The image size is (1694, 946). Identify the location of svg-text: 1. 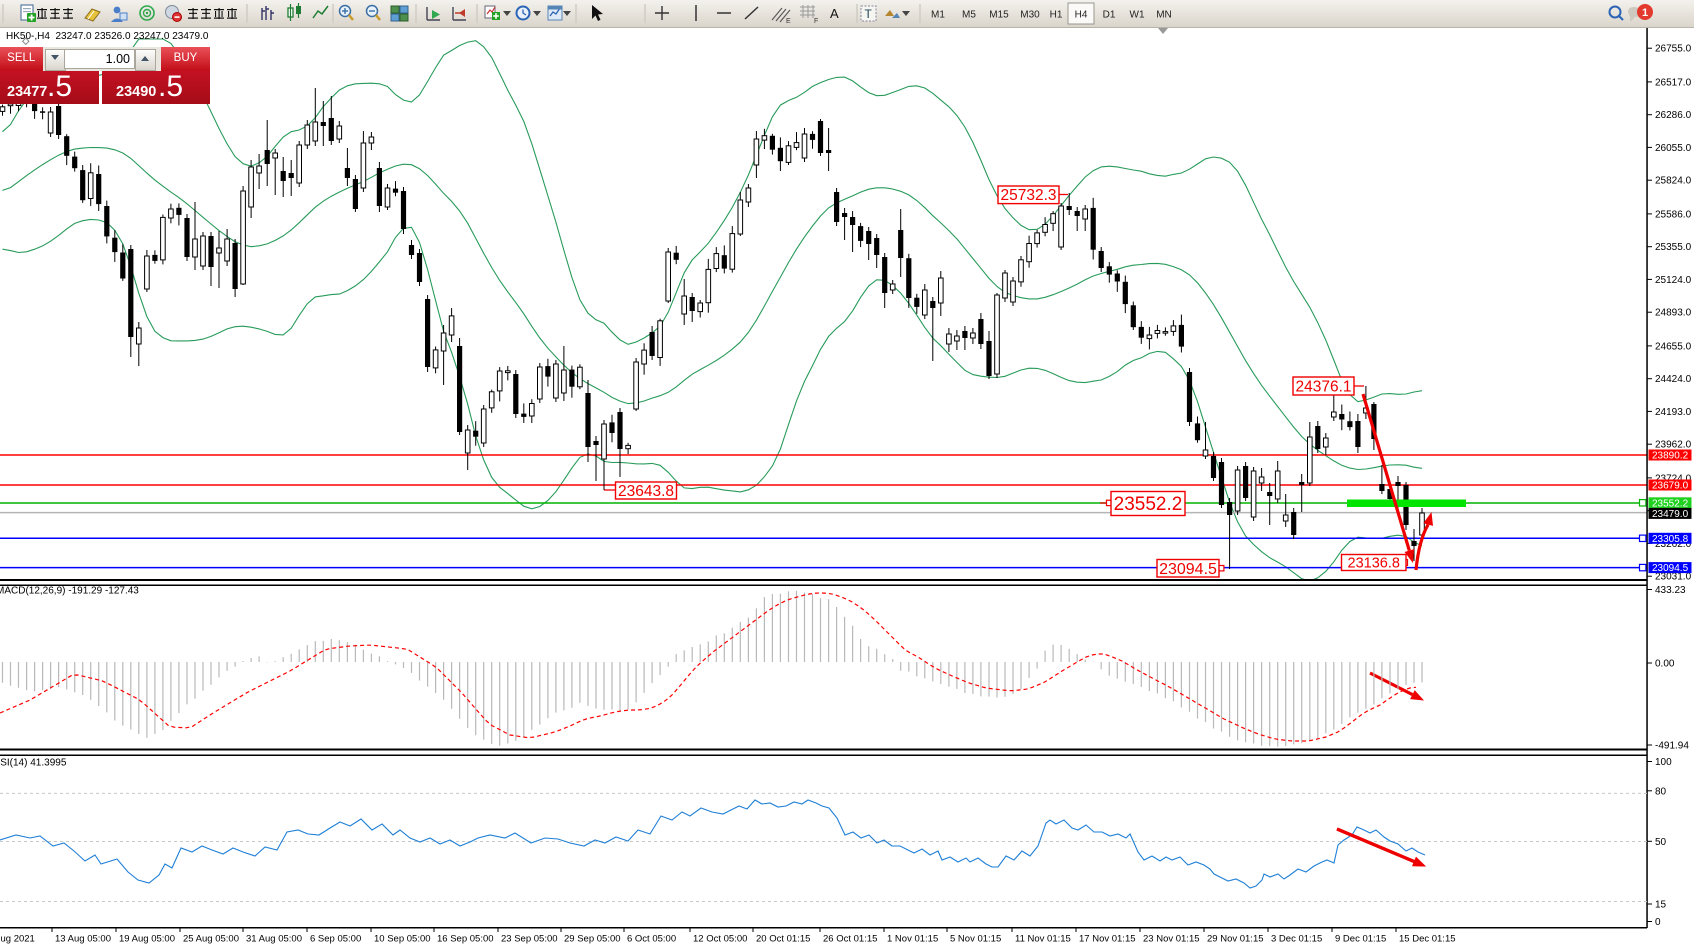
(1645, 13).